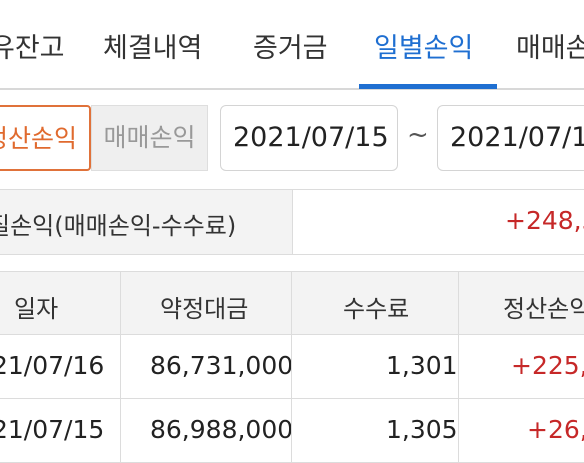  What do you see at coordinates (153, 48) in the screenshot?
I see `tab-executions: 체결내역` at bounding box center [153, 48].